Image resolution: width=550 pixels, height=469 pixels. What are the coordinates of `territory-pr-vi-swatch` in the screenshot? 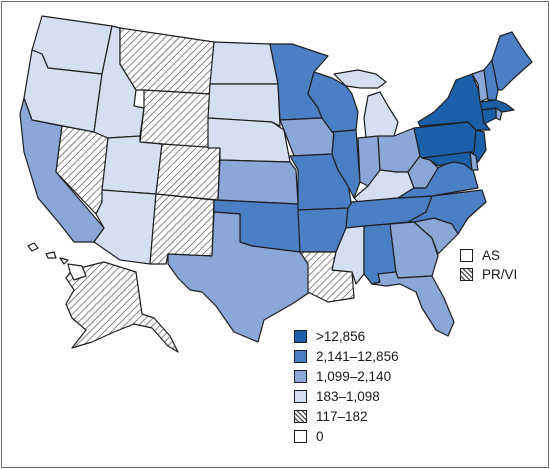 It's located at (466, 274).